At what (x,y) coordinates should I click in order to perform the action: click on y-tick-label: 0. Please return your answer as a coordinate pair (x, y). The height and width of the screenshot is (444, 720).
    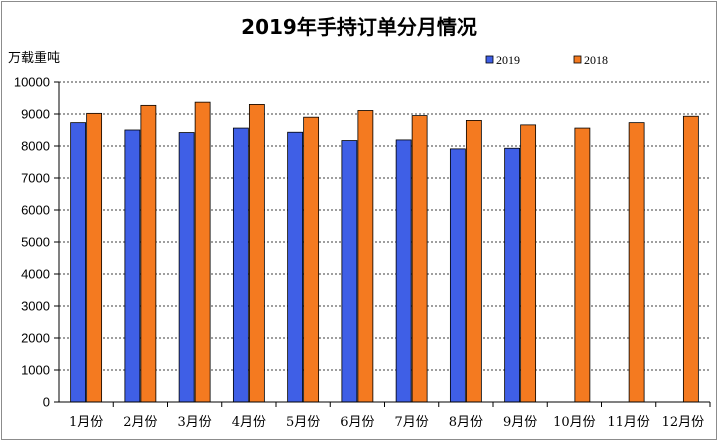
    Looking at the image, I should click on (46, 402).